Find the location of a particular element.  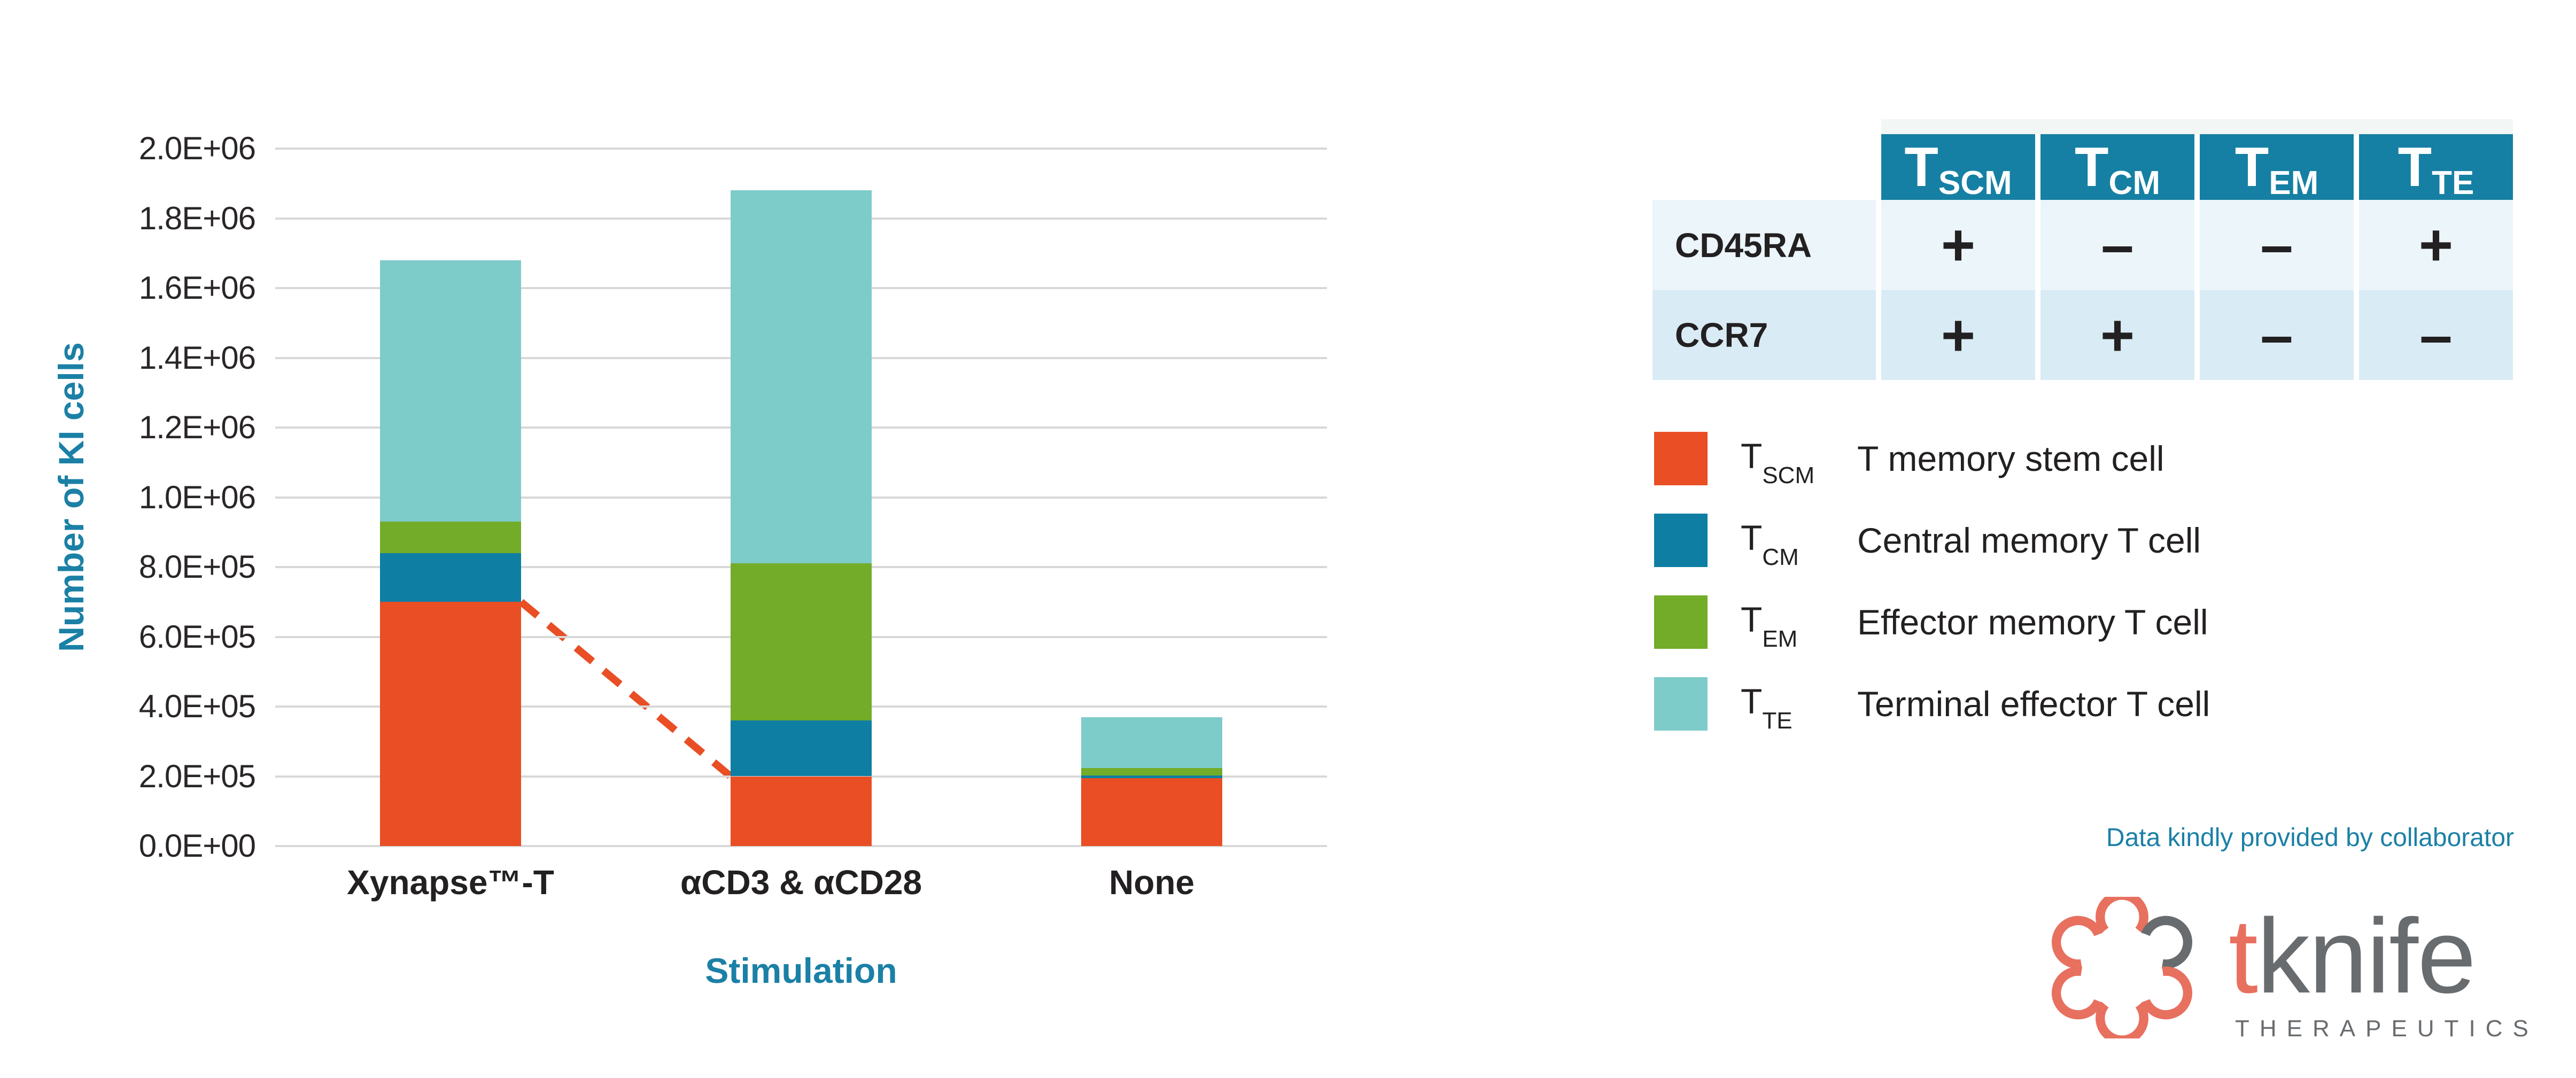

tknife-logo-icon is located at coordinates (2122, 968).